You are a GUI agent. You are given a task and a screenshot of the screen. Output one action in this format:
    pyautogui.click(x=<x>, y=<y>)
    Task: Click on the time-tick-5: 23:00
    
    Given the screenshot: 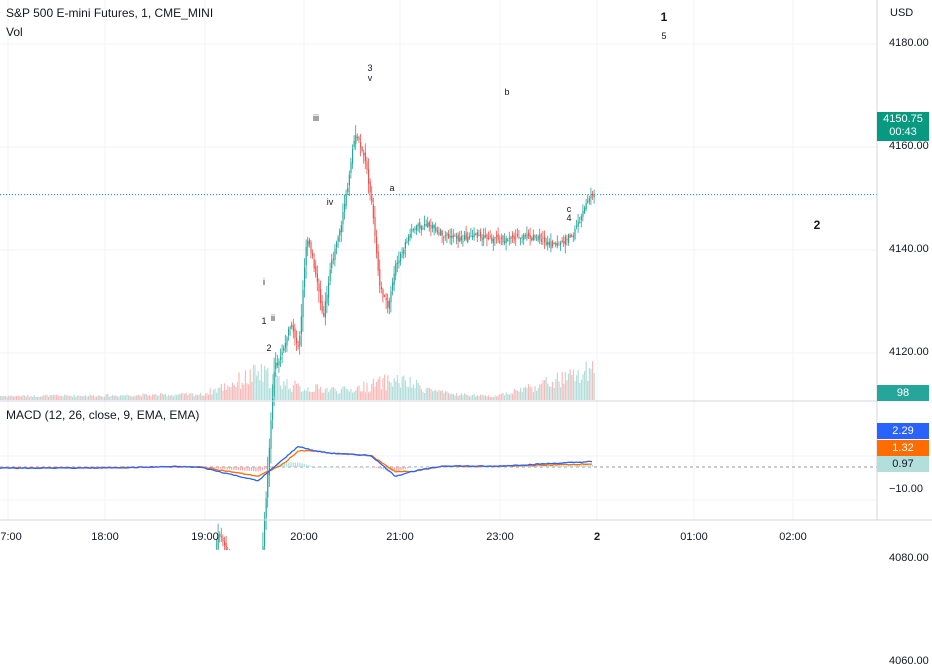 What is the action you would take?
    pyautogui.click(x=500, y=537)
    